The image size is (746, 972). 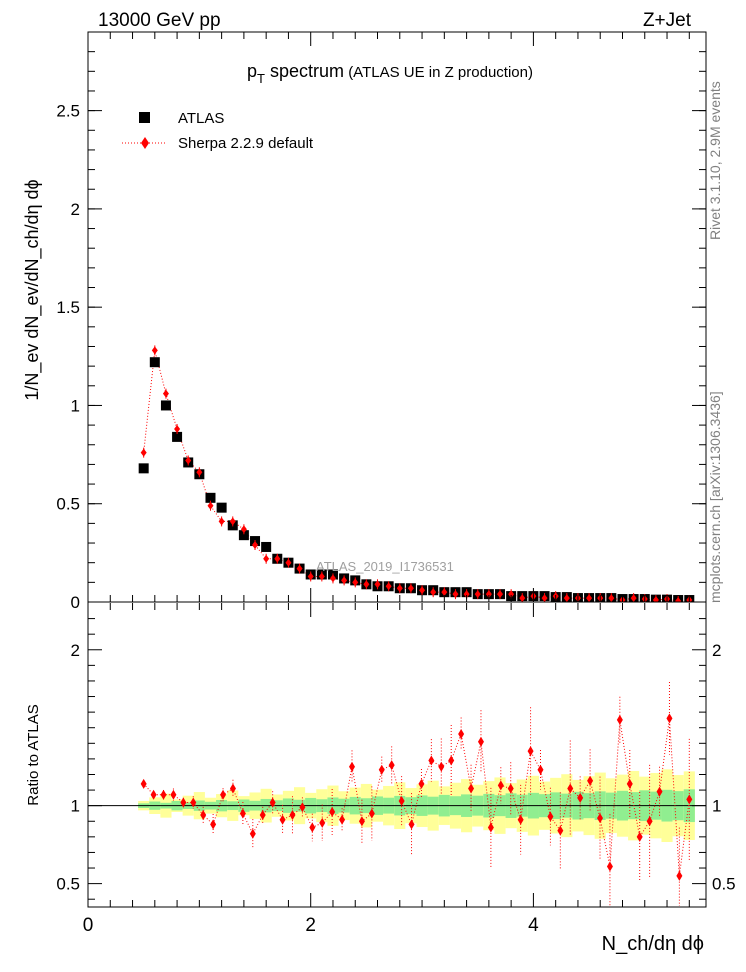 I want to click on main-y-tick-label: 1.5, so click(x=68, y=307).